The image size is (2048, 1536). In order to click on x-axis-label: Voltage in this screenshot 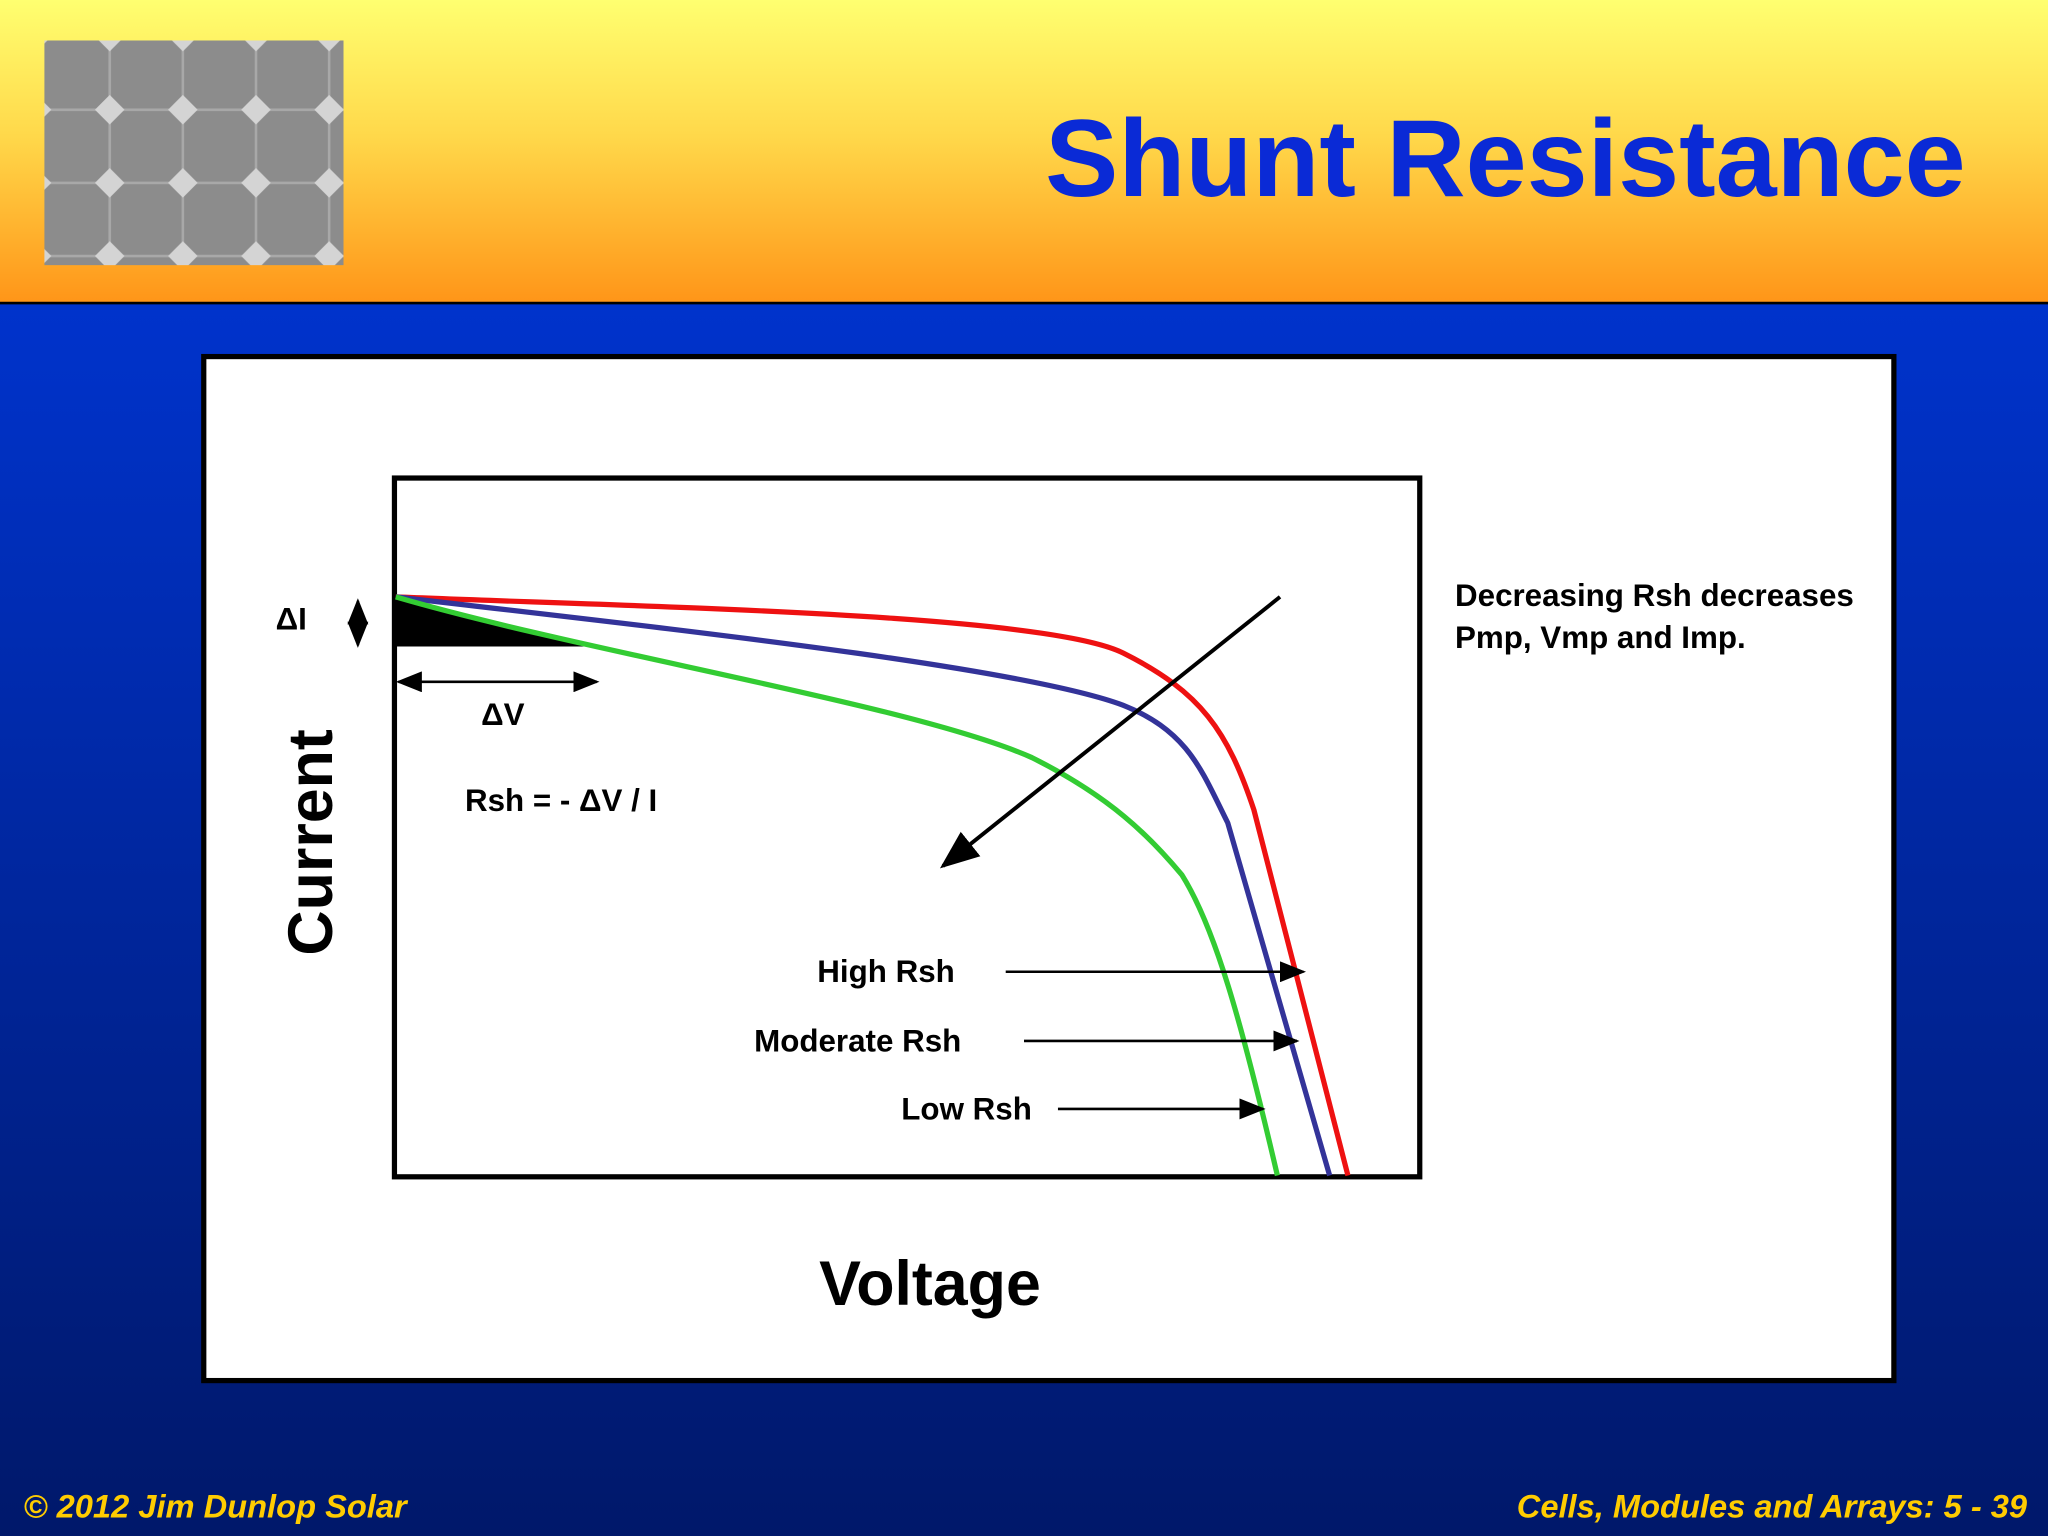, I will do `click(930, 1284)`.